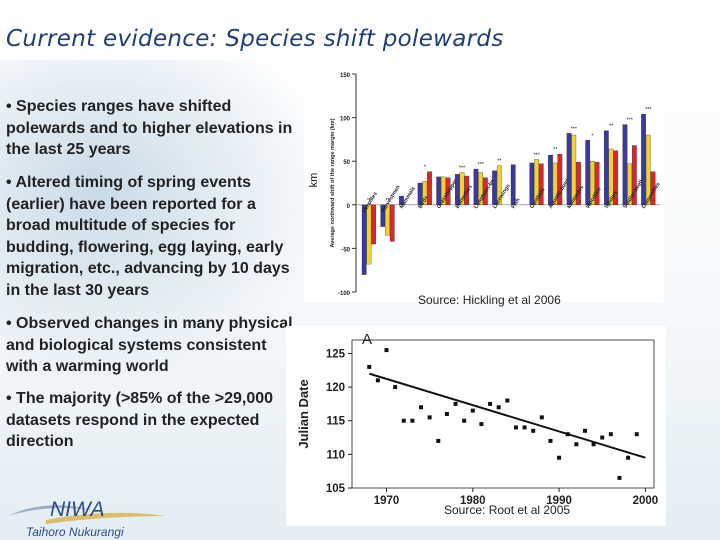  I want to click on logo-tagline: Taihoro Nukurangi, so click(75, 532).